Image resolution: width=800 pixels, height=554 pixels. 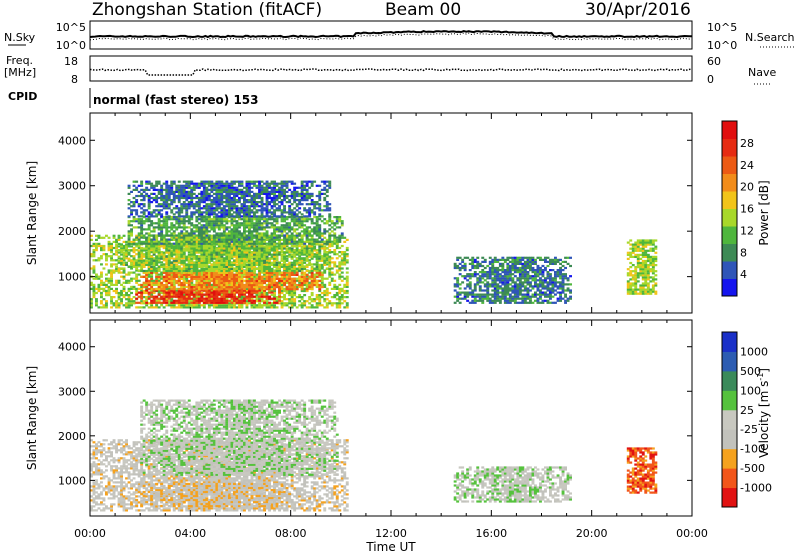 I want to click on nave-tick-bottom: 0, so click(x=710, y=79).